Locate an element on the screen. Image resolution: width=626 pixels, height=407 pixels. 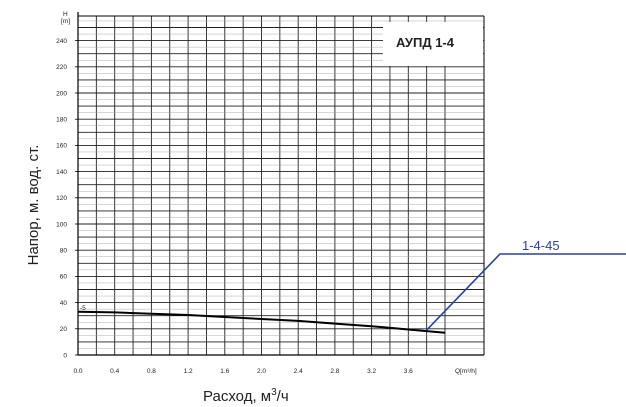
x-tick-label: 2.0 is located at coordinates (261, 371).